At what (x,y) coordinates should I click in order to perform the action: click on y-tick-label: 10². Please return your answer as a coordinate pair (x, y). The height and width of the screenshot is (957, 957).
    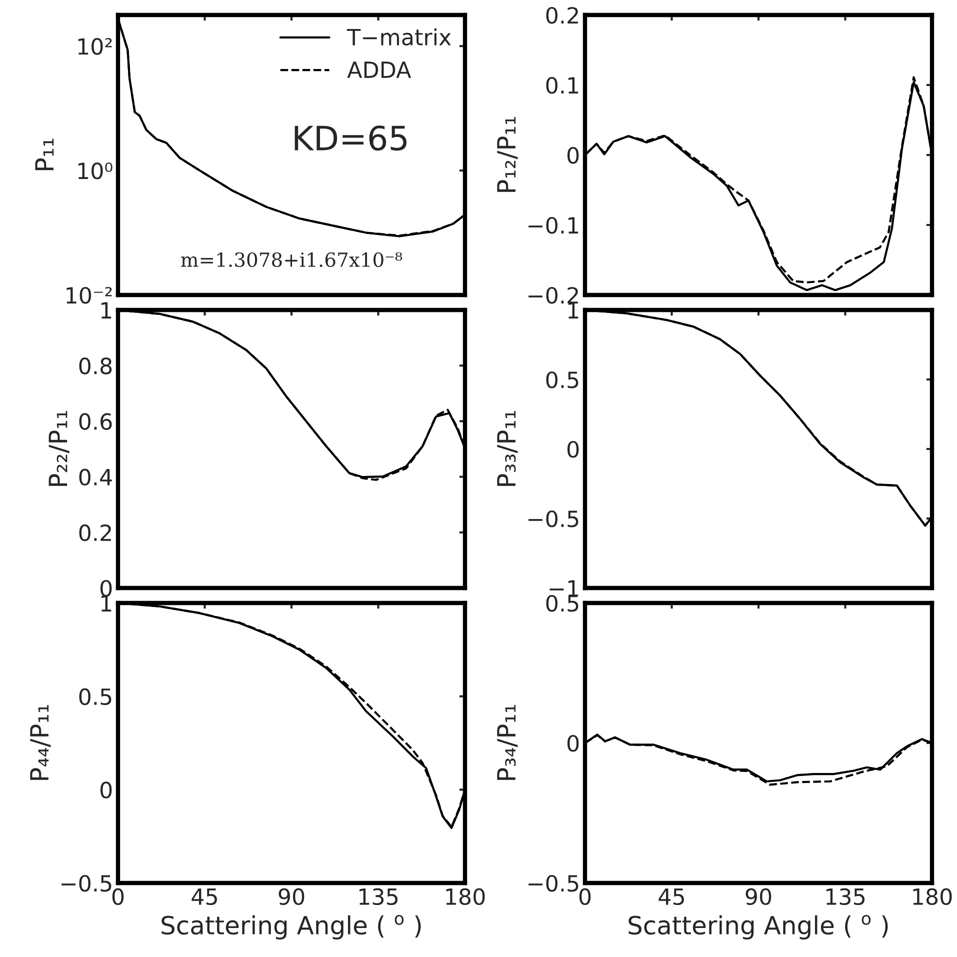
    Looking at the image, I should click on (95, 46).